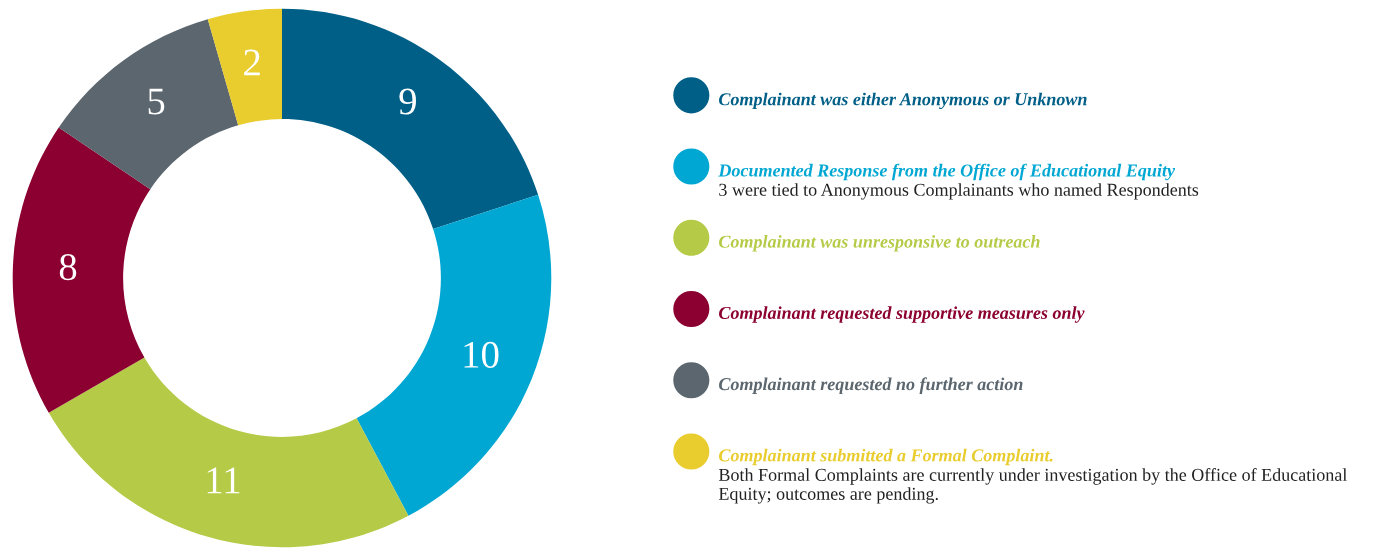 The image size is (1377, 555). I want to click on legend-label: Complainant was either Anonymous or Unknown, so click(903, 101).